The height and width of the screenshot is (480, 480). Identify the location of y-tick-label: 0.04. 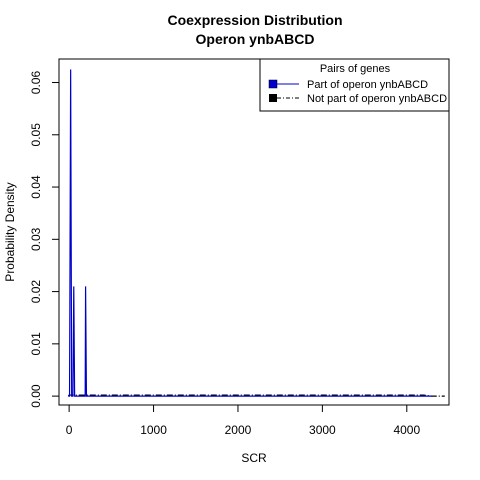
(36, 187).